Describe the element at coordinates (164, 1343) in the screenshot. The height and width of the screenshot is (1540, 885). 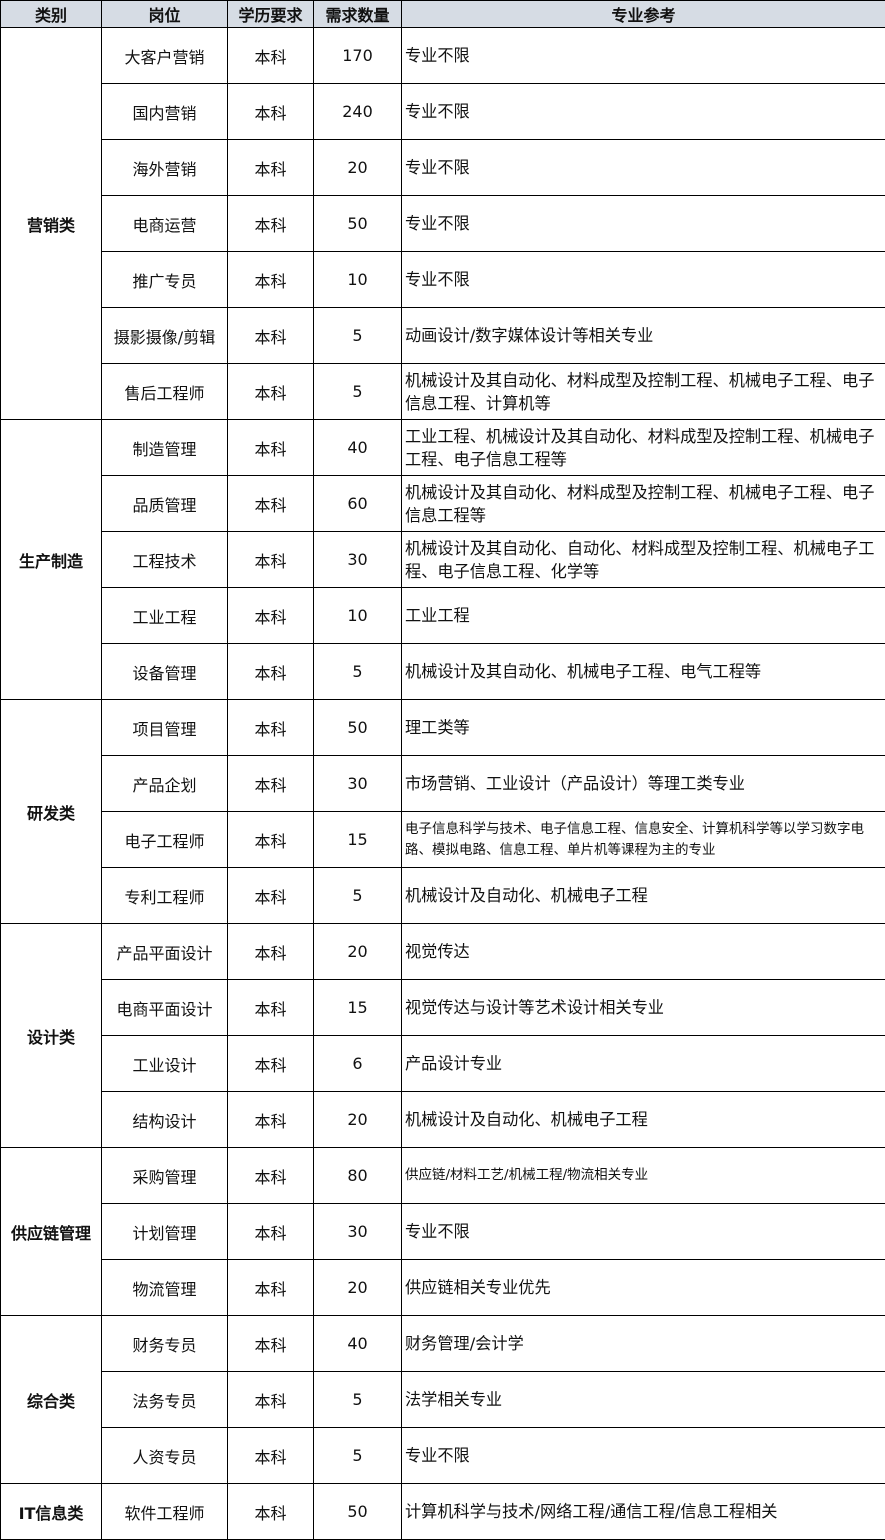
I see `position-cell: 财务专员` at that location.